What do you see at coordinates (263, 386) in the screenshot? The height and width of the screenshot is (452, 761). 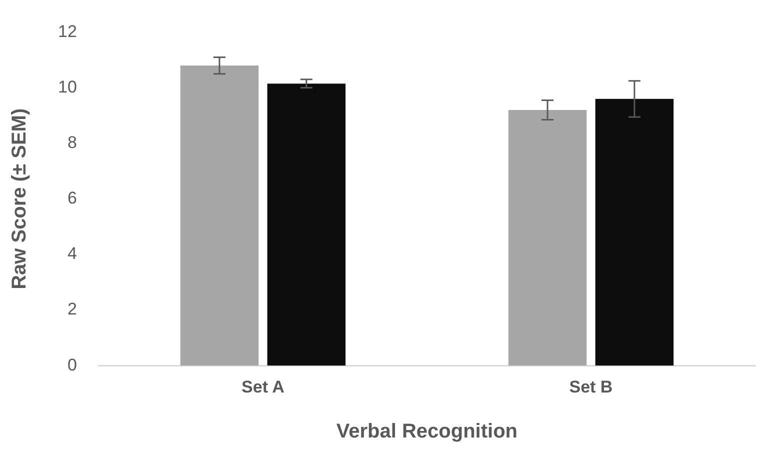 I see `x-tick-label: Set A` at bounding box center [263, 386].